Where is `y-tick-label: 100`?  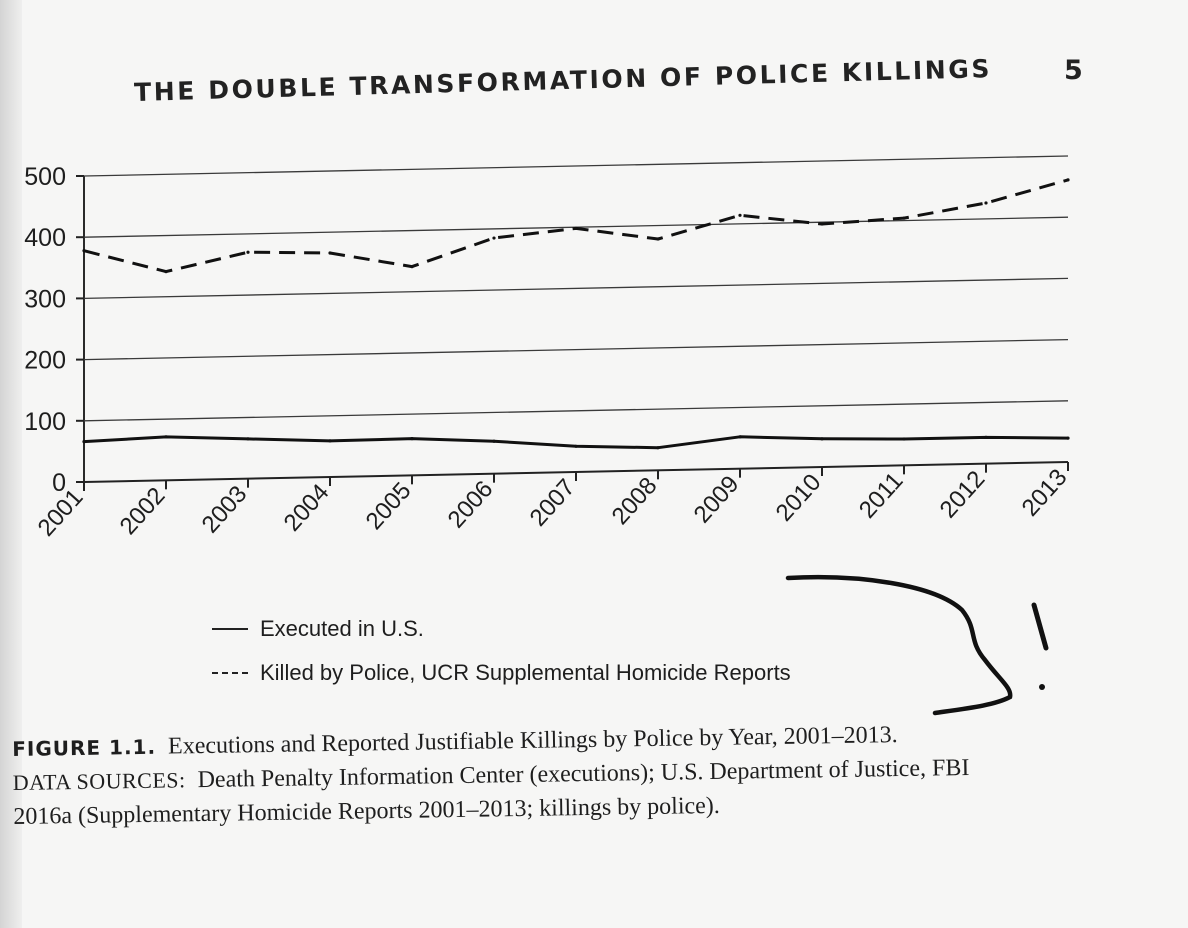 y-tick-label: 100 is located at coordinates (45, 422).